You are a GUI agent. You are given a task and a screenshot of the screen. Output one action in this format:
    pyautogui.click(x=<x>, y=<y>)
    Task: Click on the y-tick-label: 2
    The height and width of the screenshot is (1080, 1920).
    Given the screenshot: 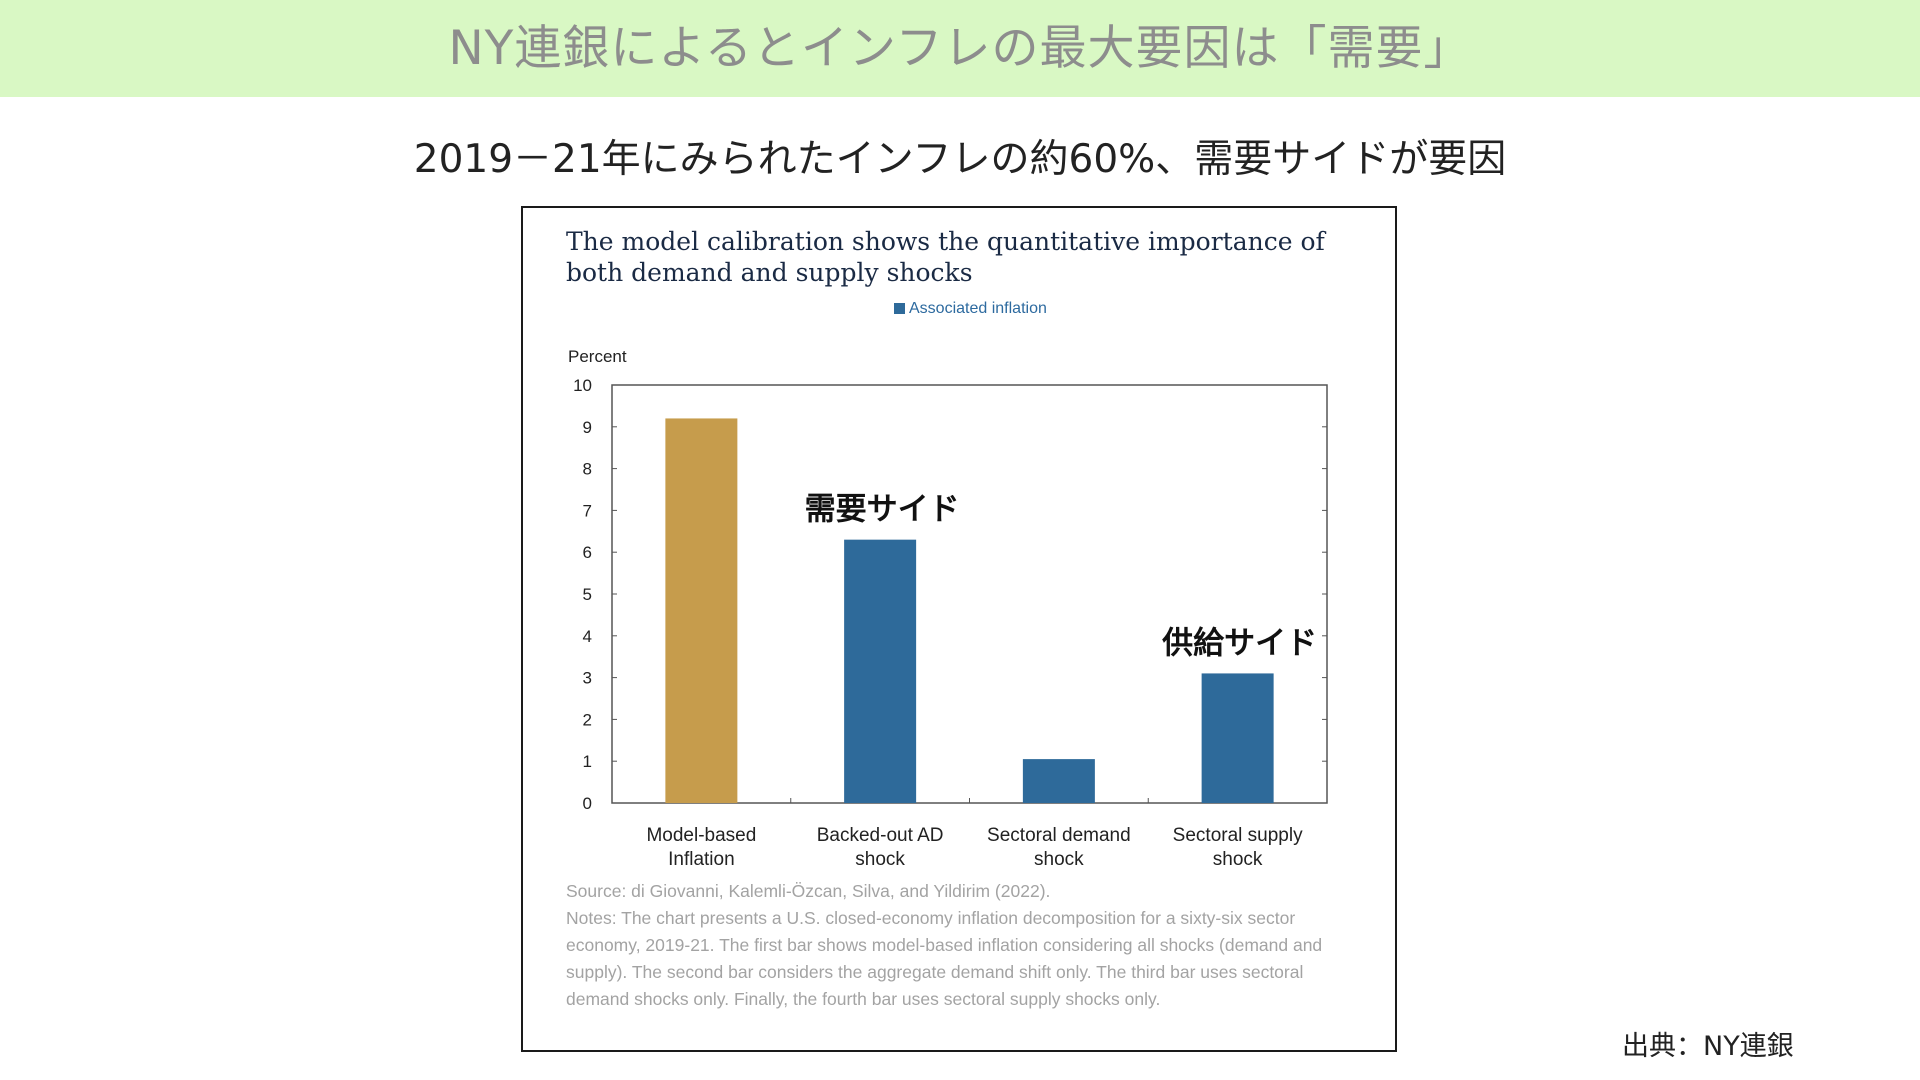 What is the action you would take?
    pyautogui.click(x=587, y=719)
    